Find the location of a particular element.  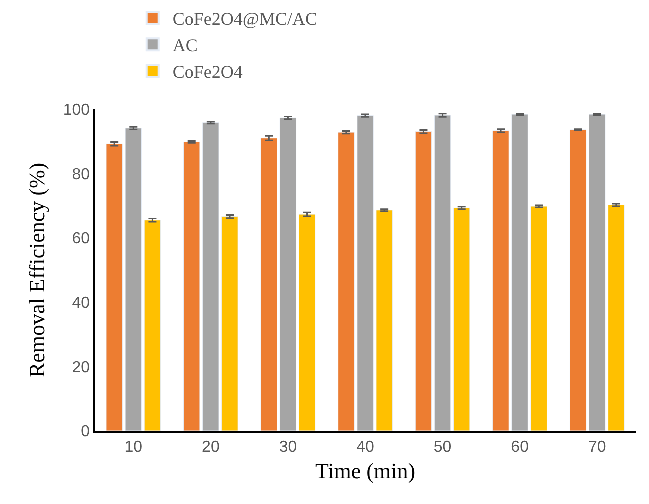

x-tick-label: 50 is located at coordinates (443, 447).